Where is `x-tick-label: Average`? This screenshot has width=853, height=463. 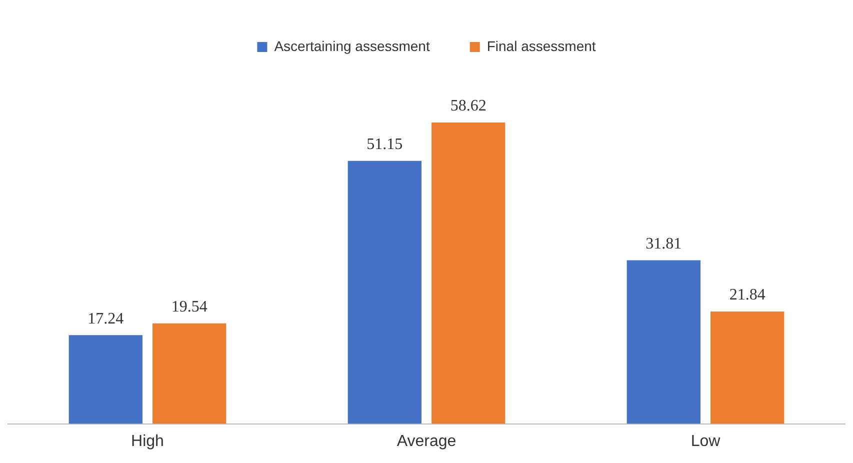 x-tick-label: Average is located at coordinates (426, 441).